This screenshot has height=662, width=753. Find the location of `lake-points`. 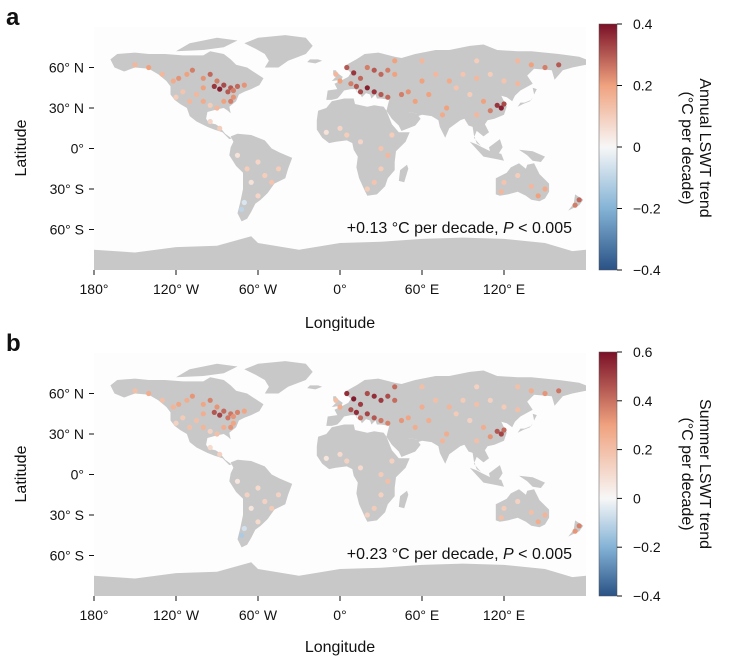

lake-points is located at coordinates (357, 135).